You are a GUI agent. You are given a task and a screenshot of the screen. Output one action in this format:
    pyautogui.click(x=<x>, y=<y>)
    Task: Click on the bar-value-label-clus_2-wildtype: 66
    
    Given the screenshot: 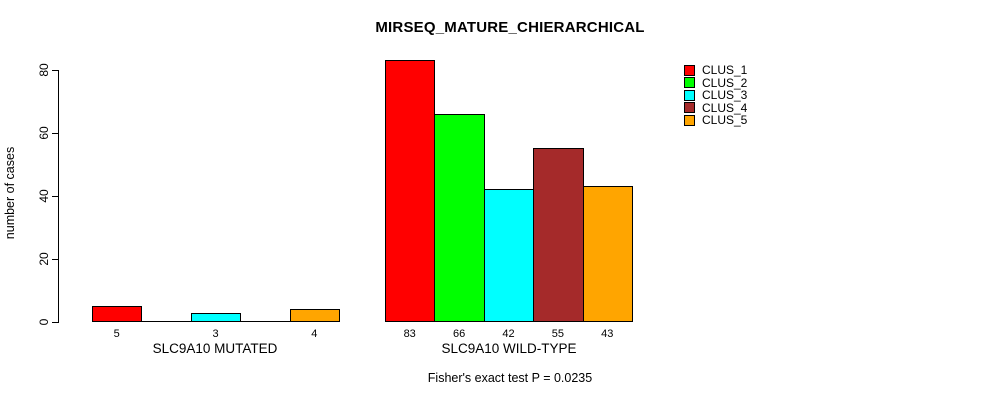 What is the action you would take?
    pyautogui.click(x=459, y=334)
    